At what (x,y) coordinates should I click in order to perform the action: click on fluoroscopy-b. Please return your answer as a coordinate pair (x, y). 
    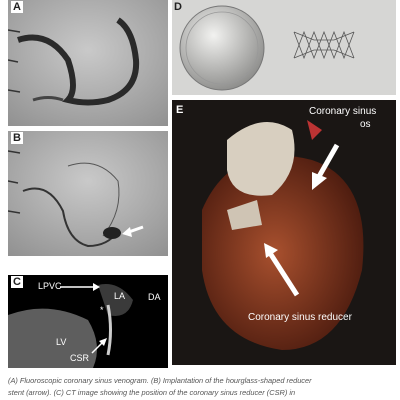
    Looking at the image, I should click on (88, 193).